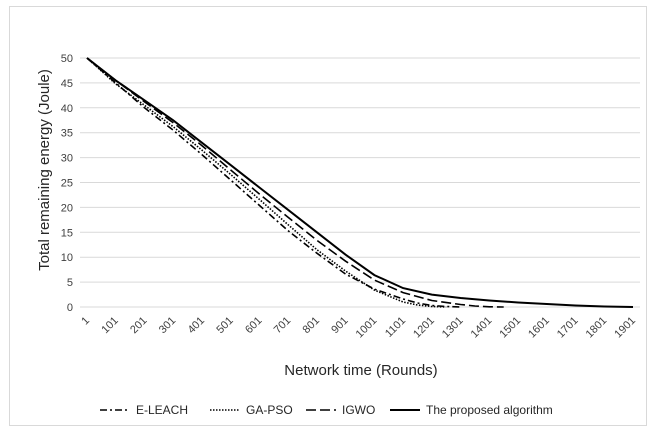  What do you see at coordinates (360, 370) in the screenshot?
I see `x-axis-title: Network time (Rounds)` at bounding box center [360, 370].